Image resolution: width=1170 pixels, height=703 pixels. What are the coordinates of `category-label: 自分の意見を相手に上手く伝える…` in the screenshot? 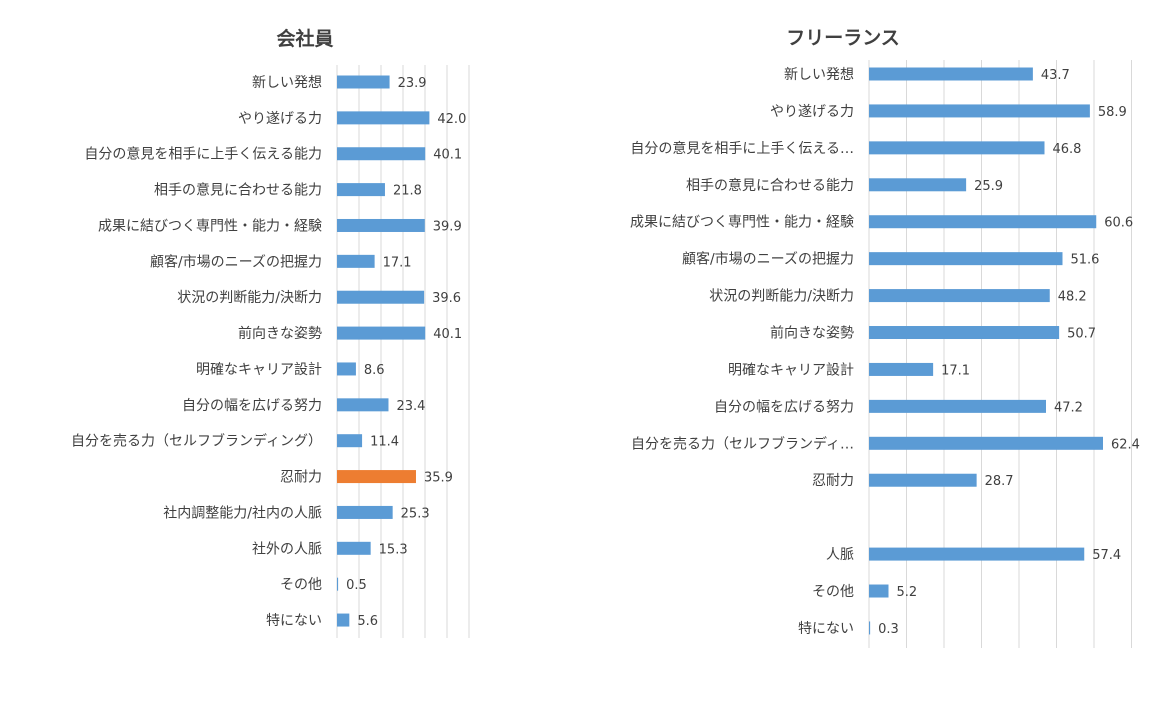 It's located at (742, 148).